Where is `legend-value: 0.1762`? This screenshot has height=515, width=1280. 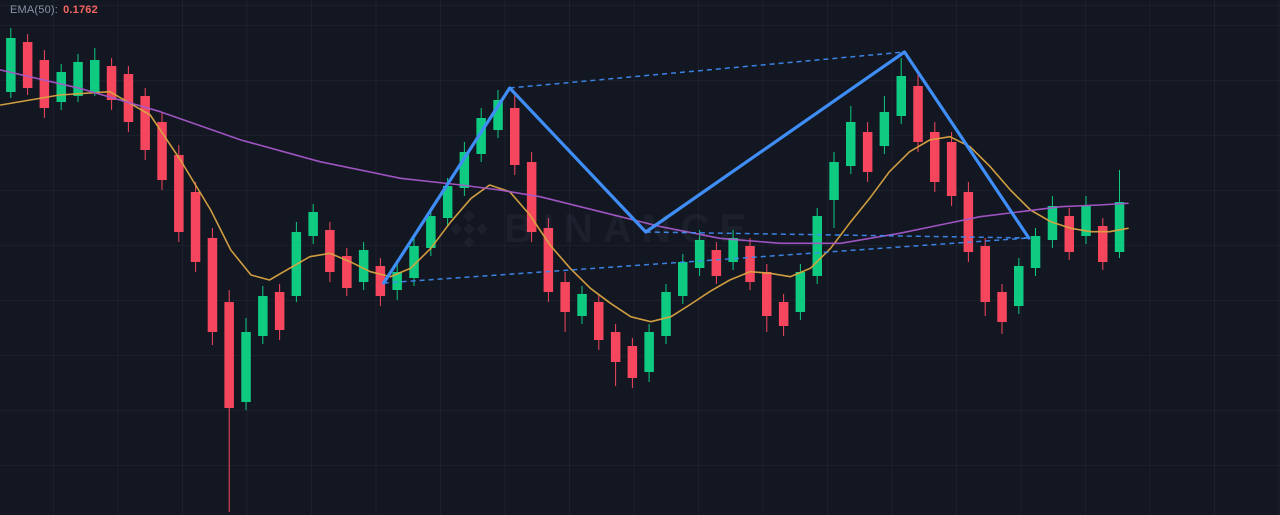
legend-value: 0.1762 is located at coordinates (80, 10).